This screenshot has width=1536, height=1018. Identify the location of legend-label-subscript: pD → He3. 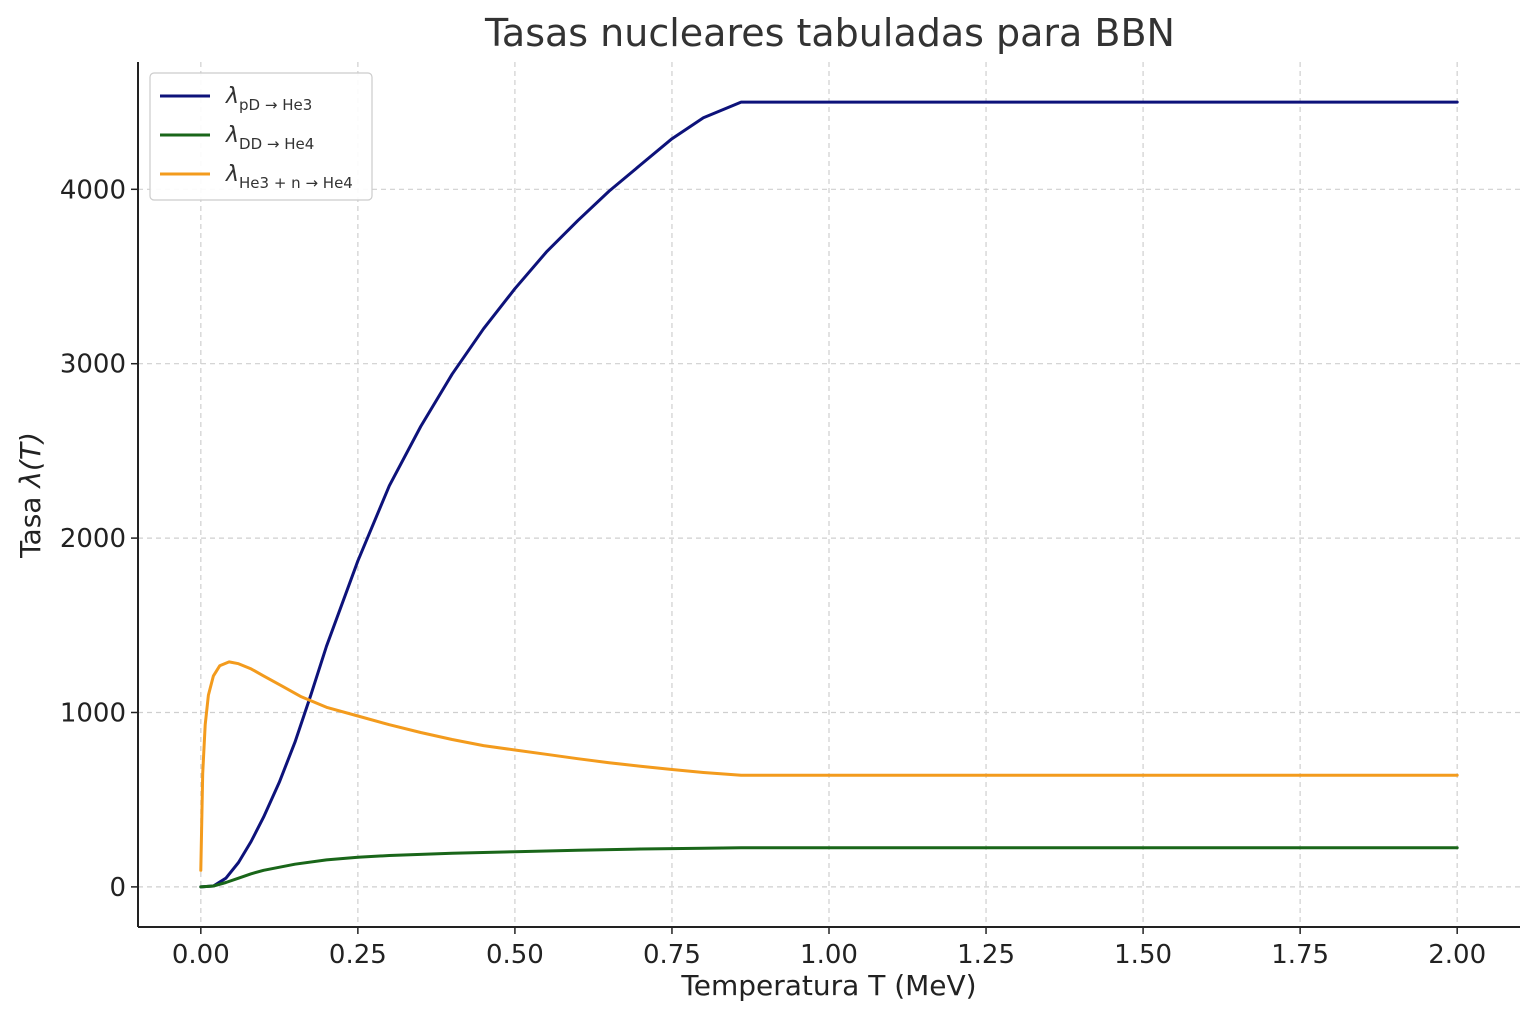
(275, 105).